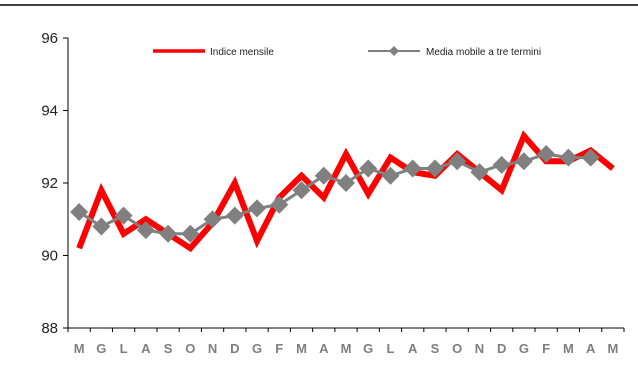  Describe the element at coordinates (483, 52) in the screenshot. I see `legend-label-media-mobile: Media mobile a tre termini` at that location.